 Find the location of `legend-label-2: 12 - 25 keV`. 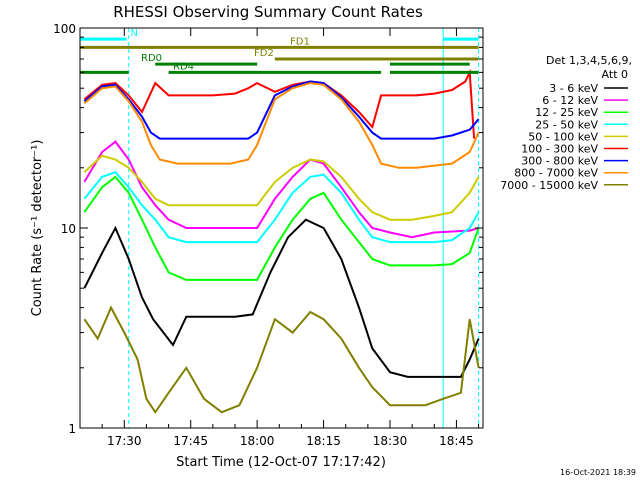

legend-label-2: 12 - 25 keV is located at coordinates (566, 112).